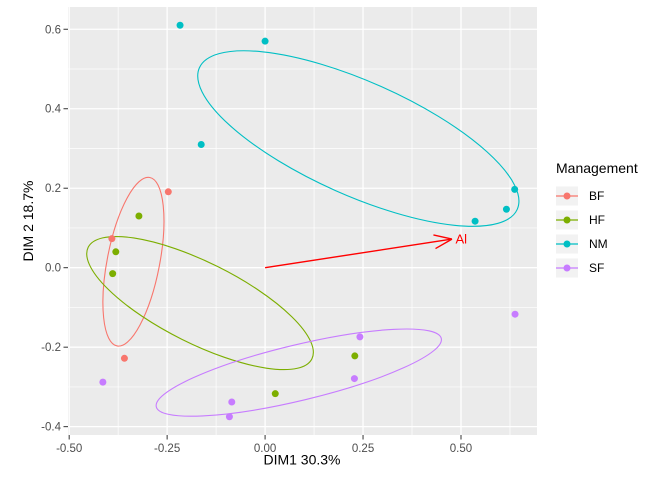 Image resolution: width=672 pixels, height=485 pixels. I want to click on legend-key-point-HF, so click(567, 220).